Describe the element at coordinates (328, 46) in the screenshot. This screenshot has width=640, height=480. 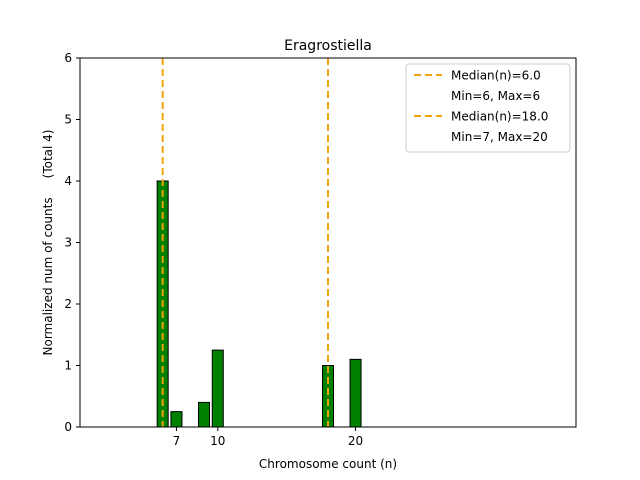
I see `chart-title: Eragrostiella` at that location.